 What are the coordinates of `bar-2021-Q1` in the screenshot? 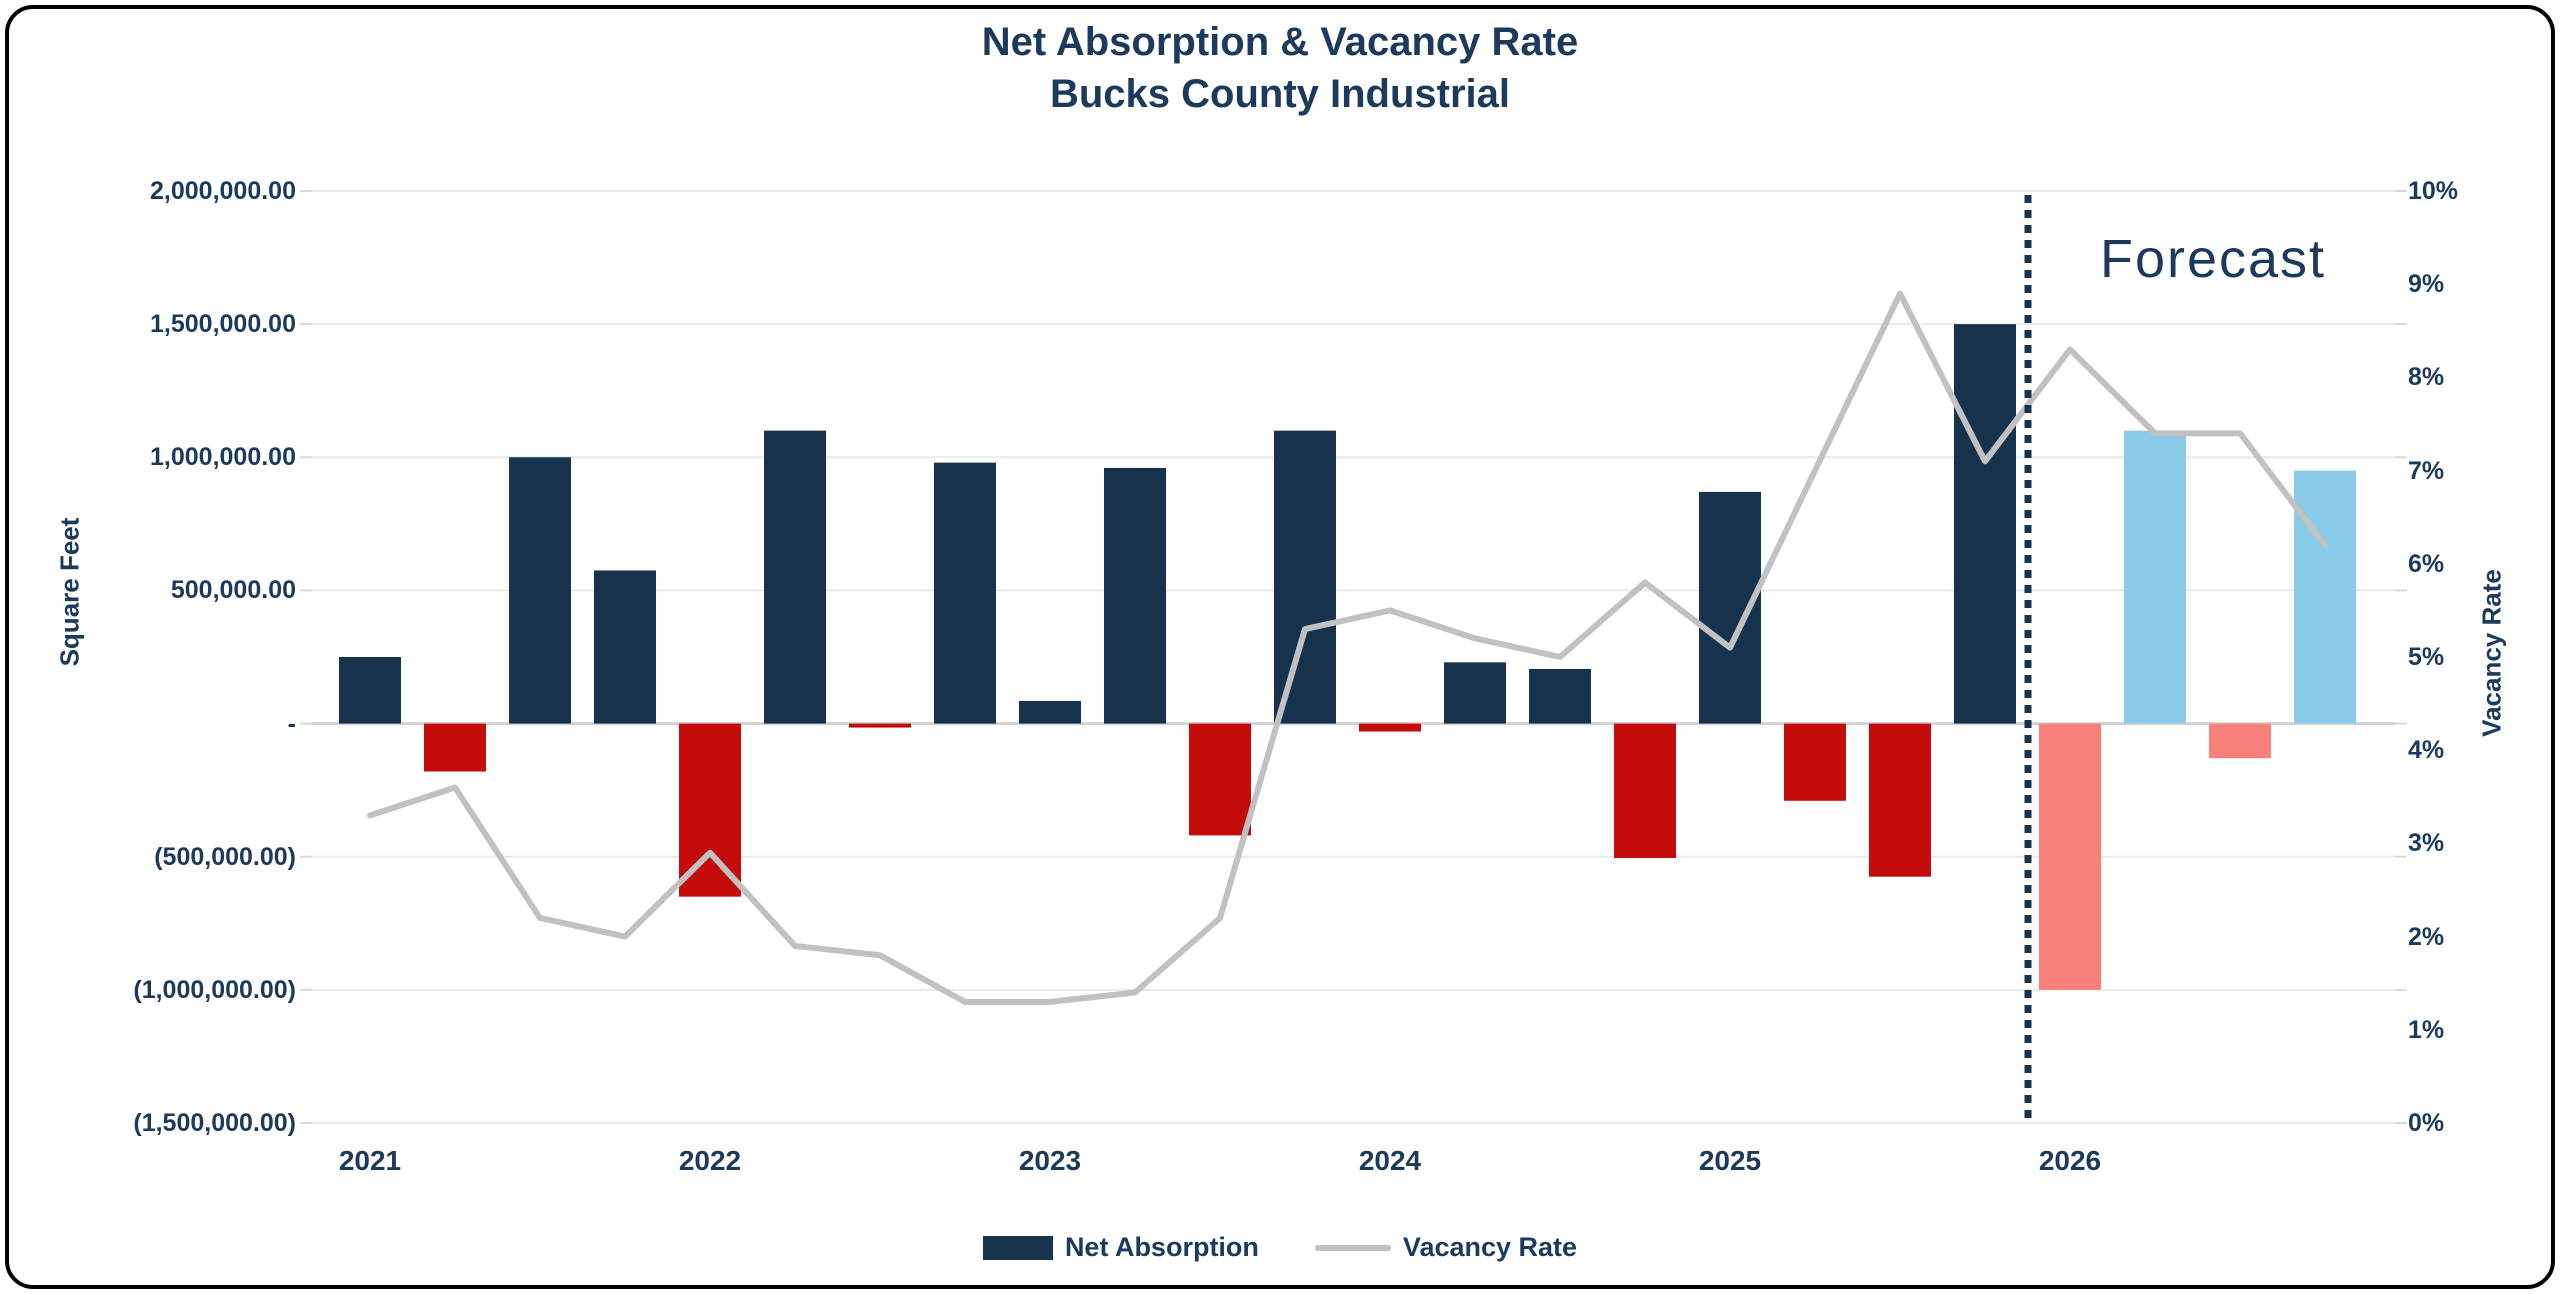 It's located at (370, 690).